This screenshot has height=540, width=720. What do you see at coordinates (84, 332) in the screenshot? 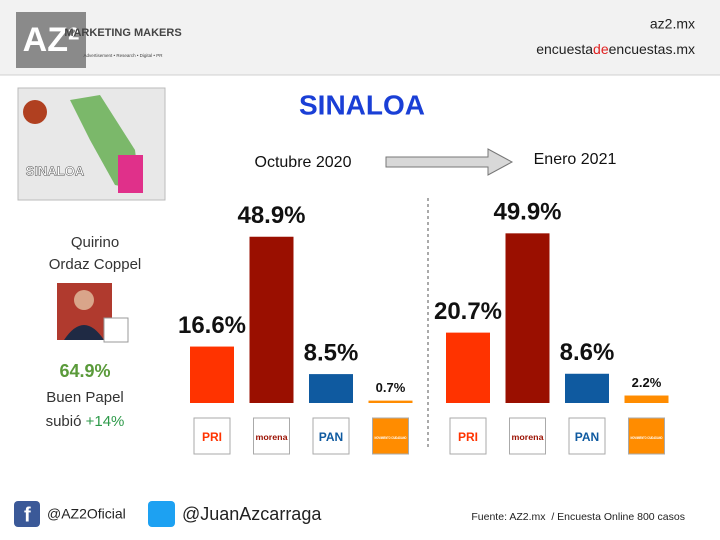
I see `photo-suit` at bounding box center [84, 332].